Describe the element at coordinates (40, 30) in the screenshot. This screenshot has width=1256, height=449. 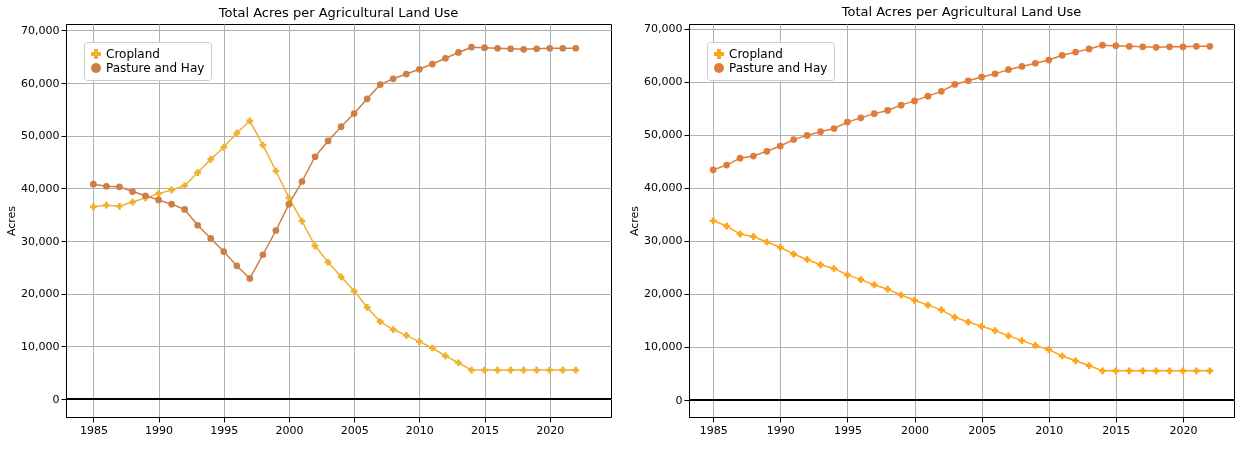
I see `y-tick-label: 70,000` at that location.